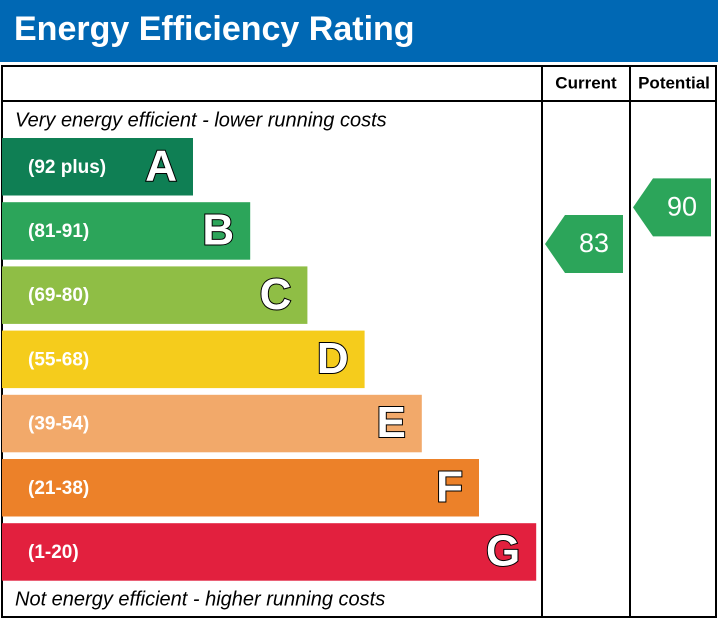 This screenshot has height=619, width=718. I want to click on band-range: (1-20), so click(53, 552).